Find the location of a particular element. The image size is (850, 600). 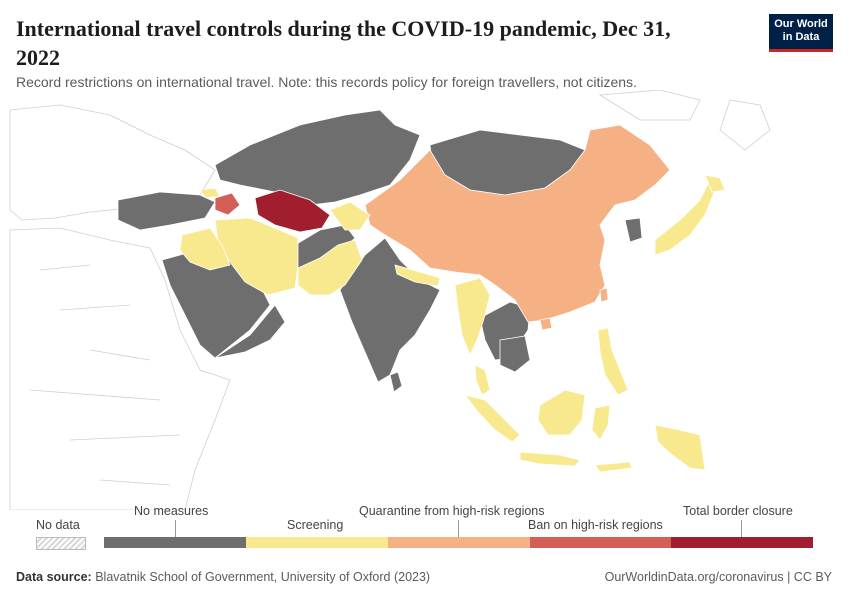

legend-label-quarantine: Quarantine from high-risk regions is located at coordinates (452, 511).